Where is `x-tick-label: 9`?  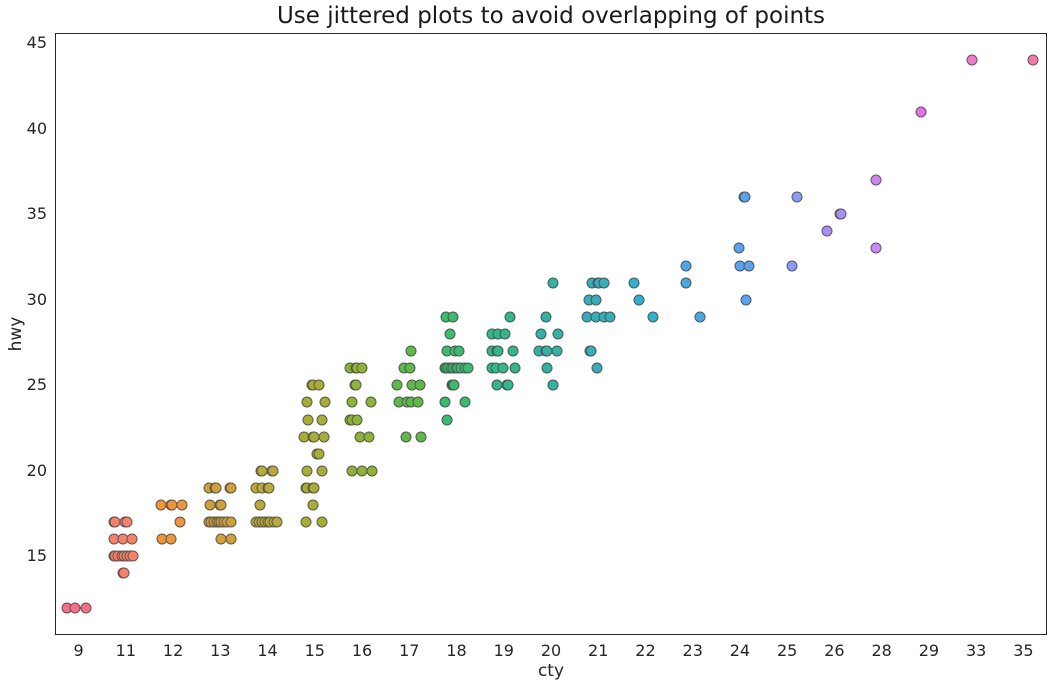 x-tick-label: 9 is located at coordinates (78, 650).